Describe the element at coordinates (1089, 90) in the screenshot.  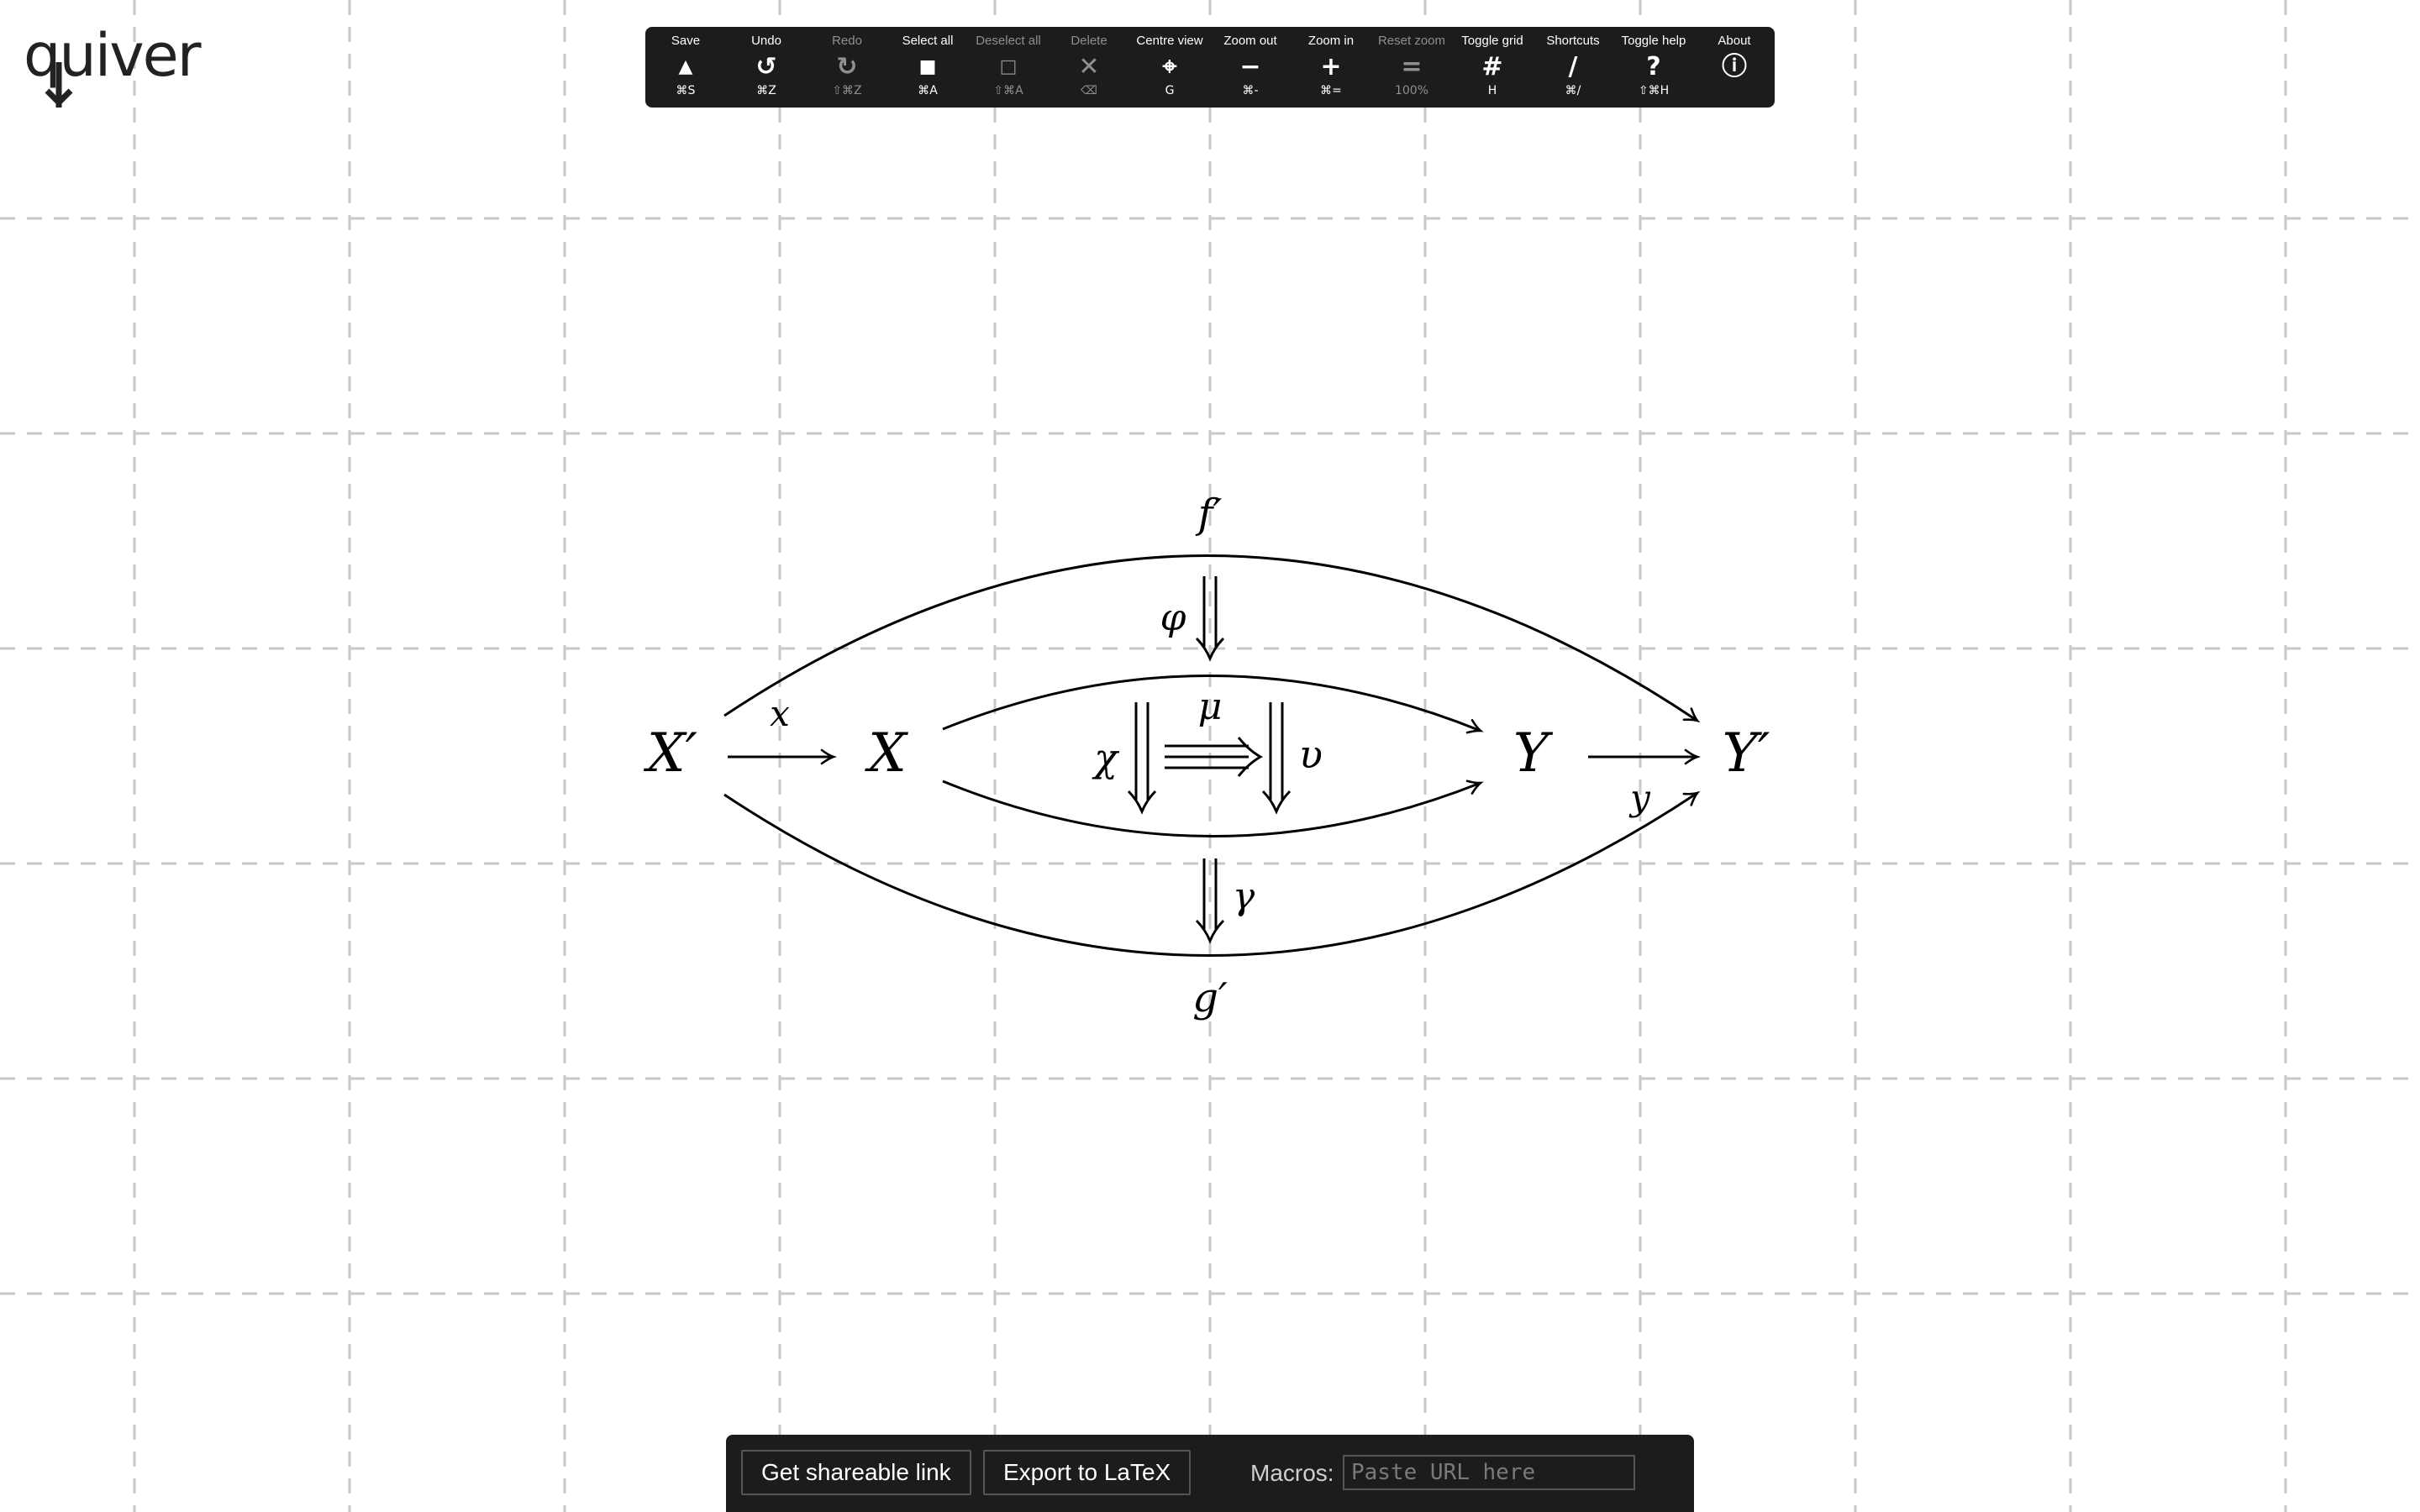
I see `toolbar-shortcut: ⌫` at that location.